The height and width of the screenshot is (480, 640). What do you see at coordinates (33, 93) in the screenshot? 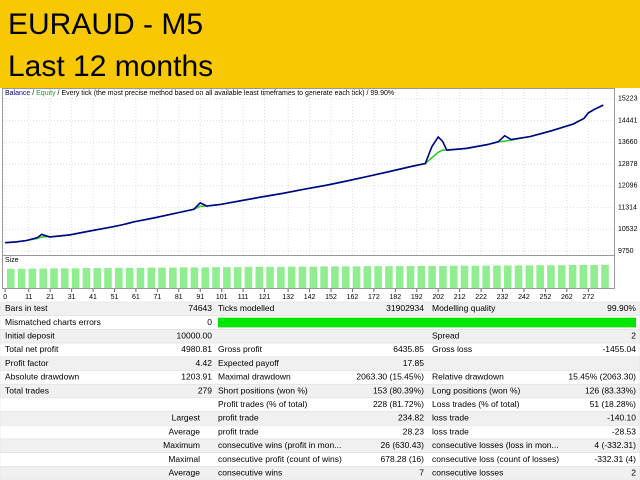
I see `legend-sep: /` at bounding box center [33, 93].